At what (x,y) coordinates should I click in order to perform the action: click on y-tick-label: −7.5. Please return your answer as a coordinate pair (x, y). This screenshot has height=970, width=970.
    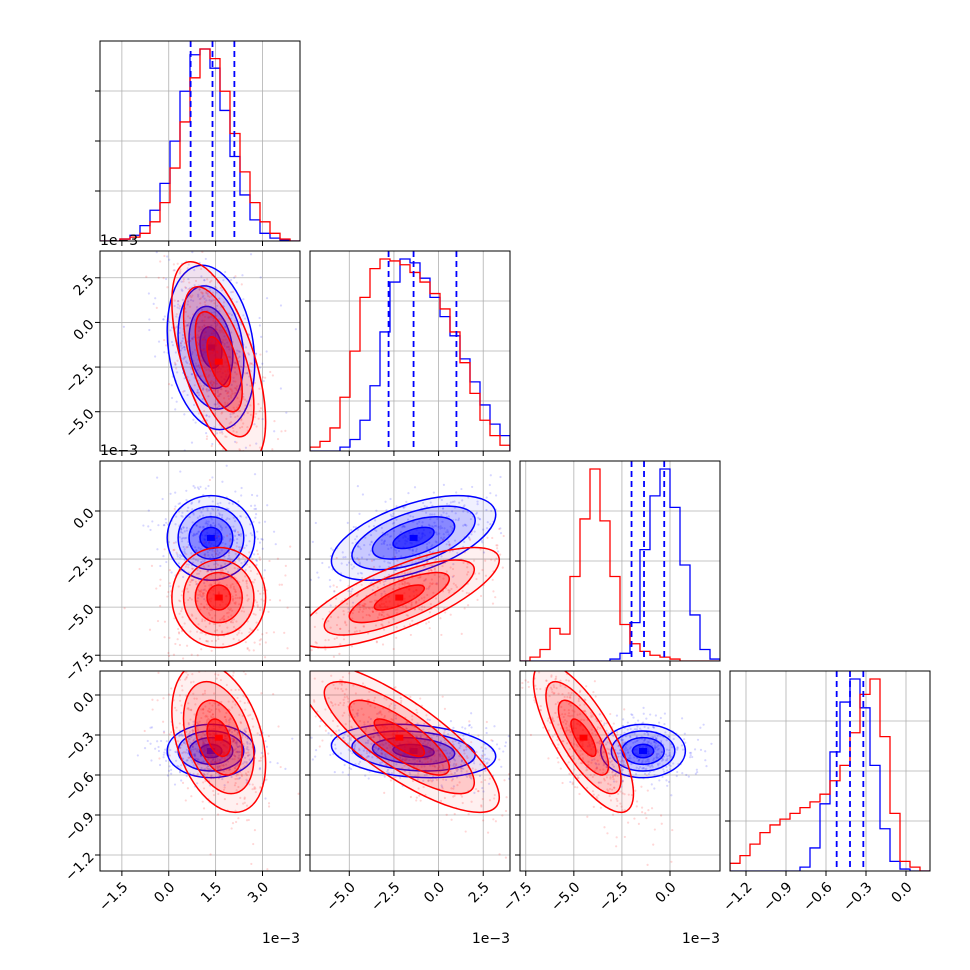
    Looking at the image, I should click on (79, 667).